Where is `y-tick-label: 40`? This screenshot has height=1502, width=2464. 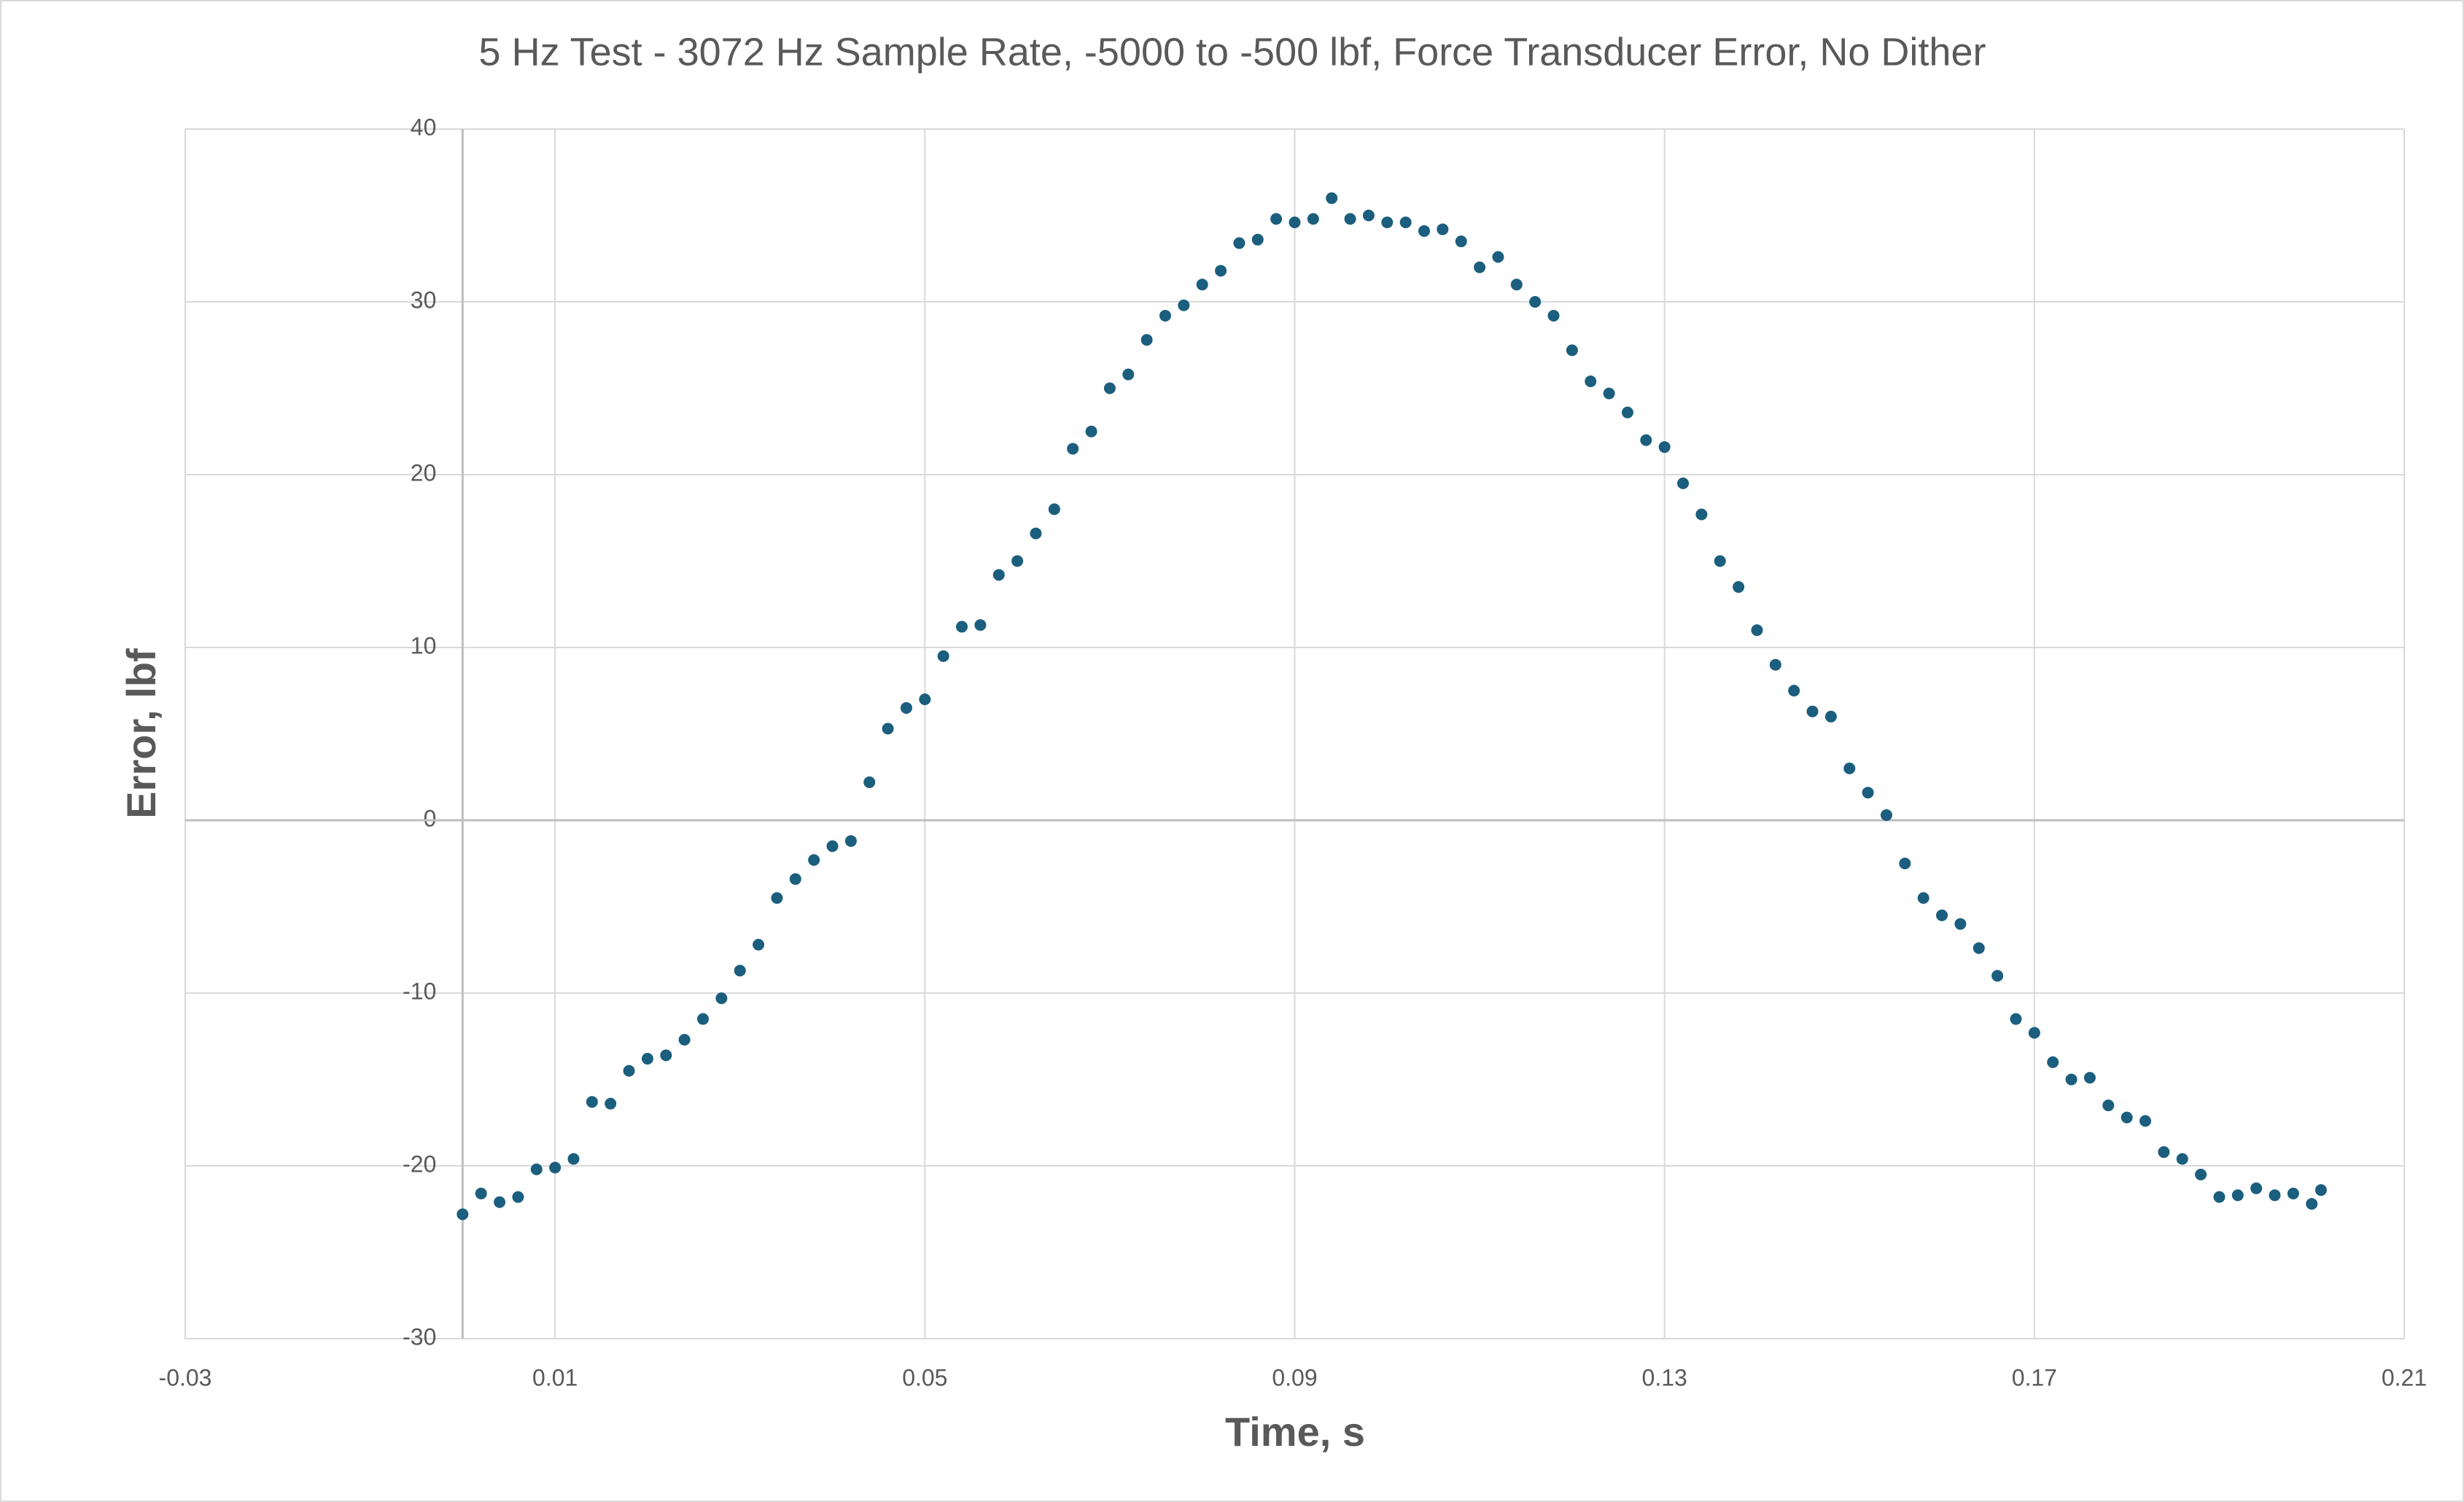
y-tick-label: 40 is located at coordinates (424, 127).